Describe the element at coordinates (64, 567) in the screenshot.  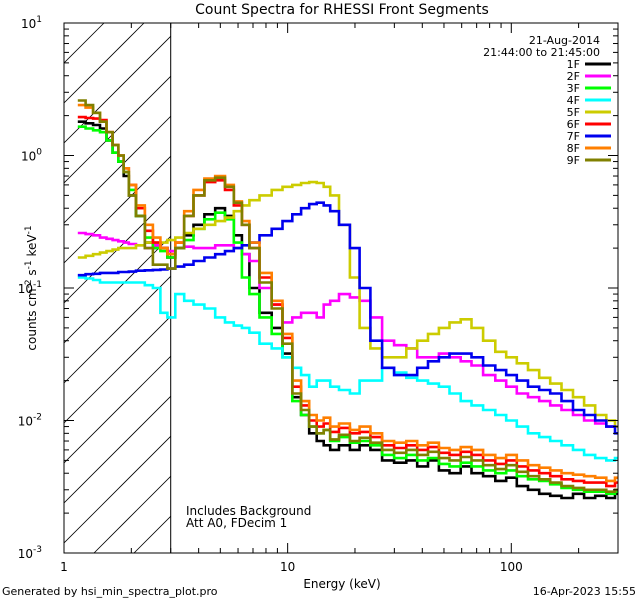
I see `x-tick-label: 1` at that location.